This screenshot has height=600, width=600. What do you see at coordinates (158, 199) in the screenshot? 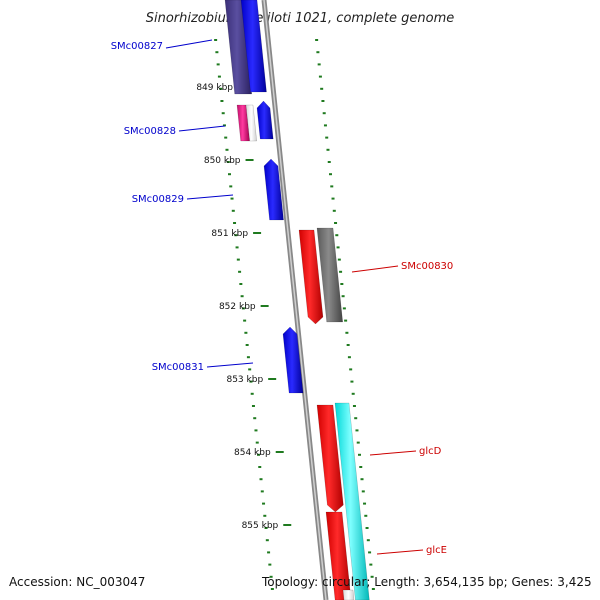
I see `gene-label-smc00829: SMc00829` at bounding box center [158, 199].